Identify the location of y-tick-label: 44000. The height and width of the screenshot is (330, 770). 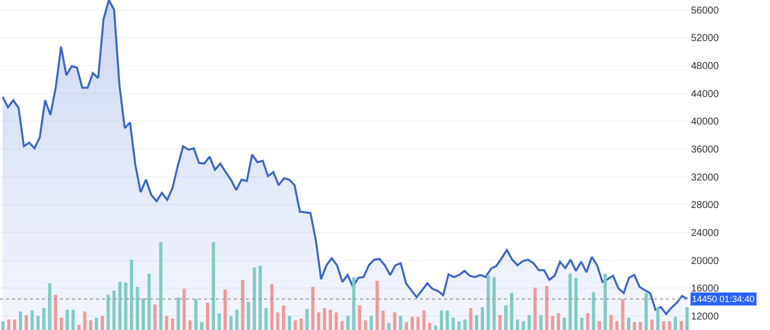
(705, 94).